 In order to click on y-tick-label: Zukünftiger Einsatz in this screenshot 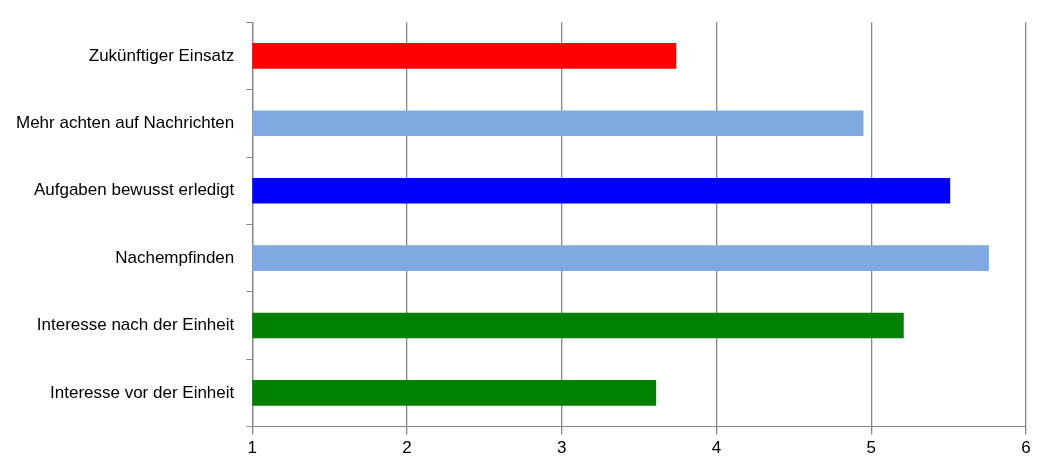, I will do `click(161, 55)`.